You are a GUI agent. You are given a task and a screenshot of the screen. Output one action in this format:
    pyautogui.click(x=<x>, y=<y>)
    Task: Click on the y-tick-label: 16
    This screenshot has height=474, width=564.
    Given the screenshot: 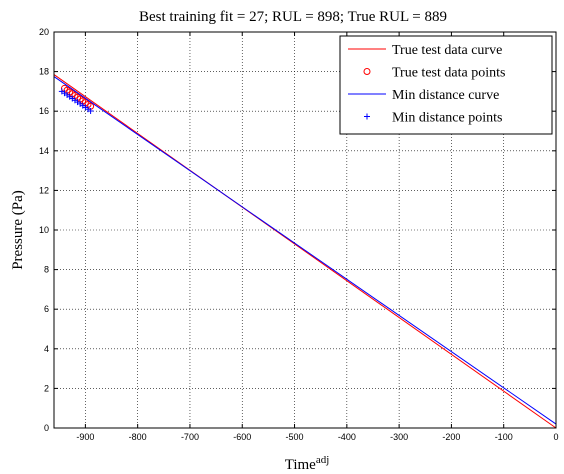 What is the action you would take?
    pyautogui.click(x=44, y=111)
    